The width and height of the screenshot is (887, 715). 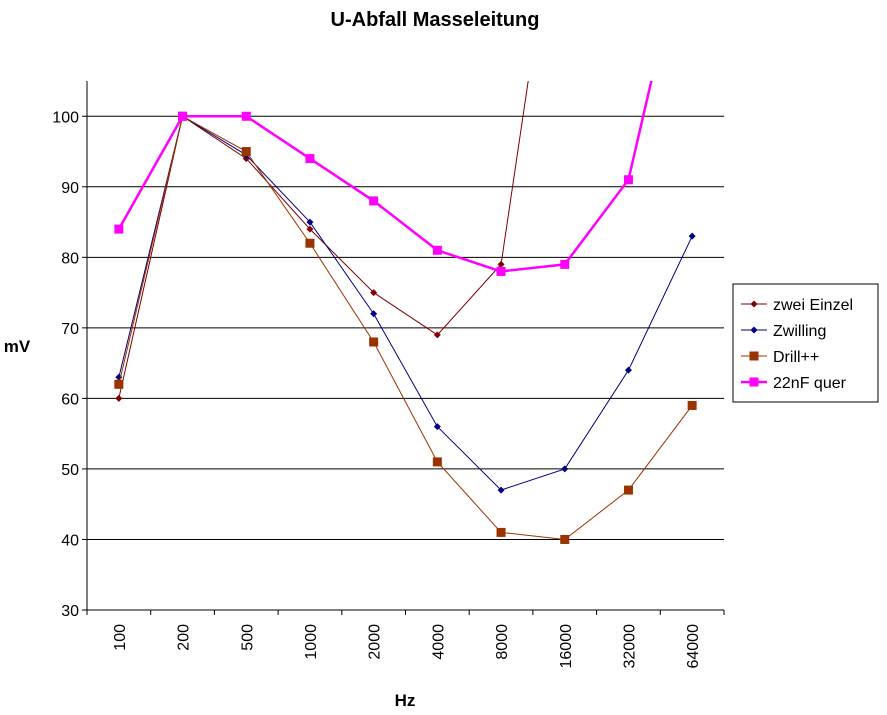 I want to click on y-tick-label: 100, so click(x=65, y=117).